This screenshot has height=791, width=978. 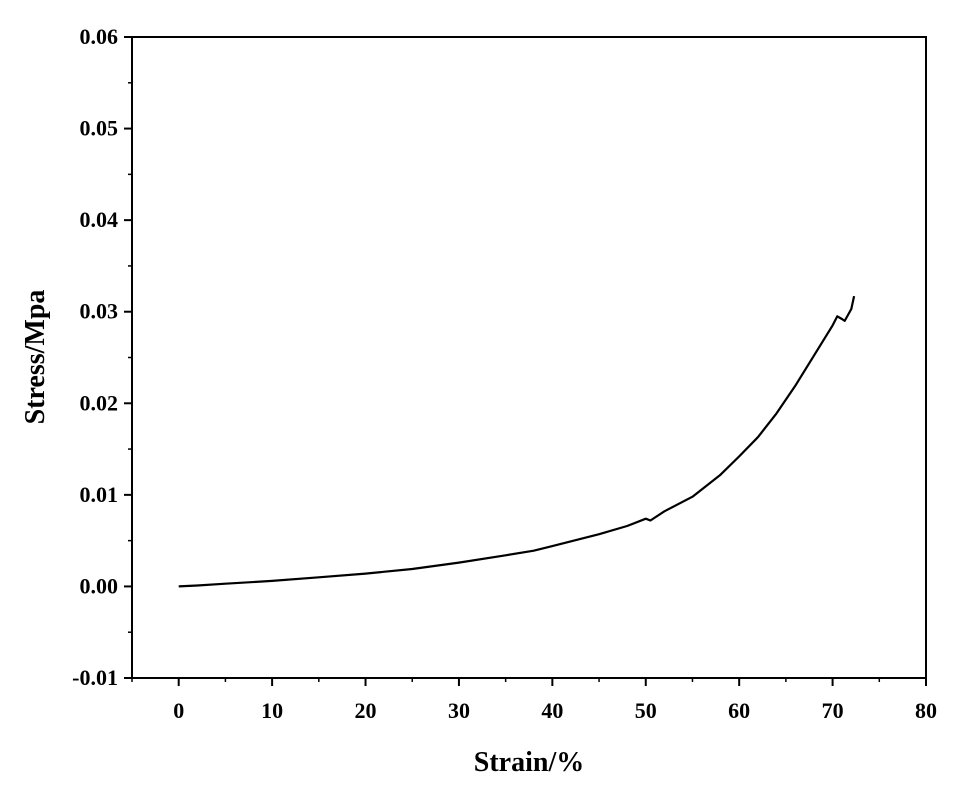 I want to click on y-tick-label: 0.01, so click(x=99, y=494).